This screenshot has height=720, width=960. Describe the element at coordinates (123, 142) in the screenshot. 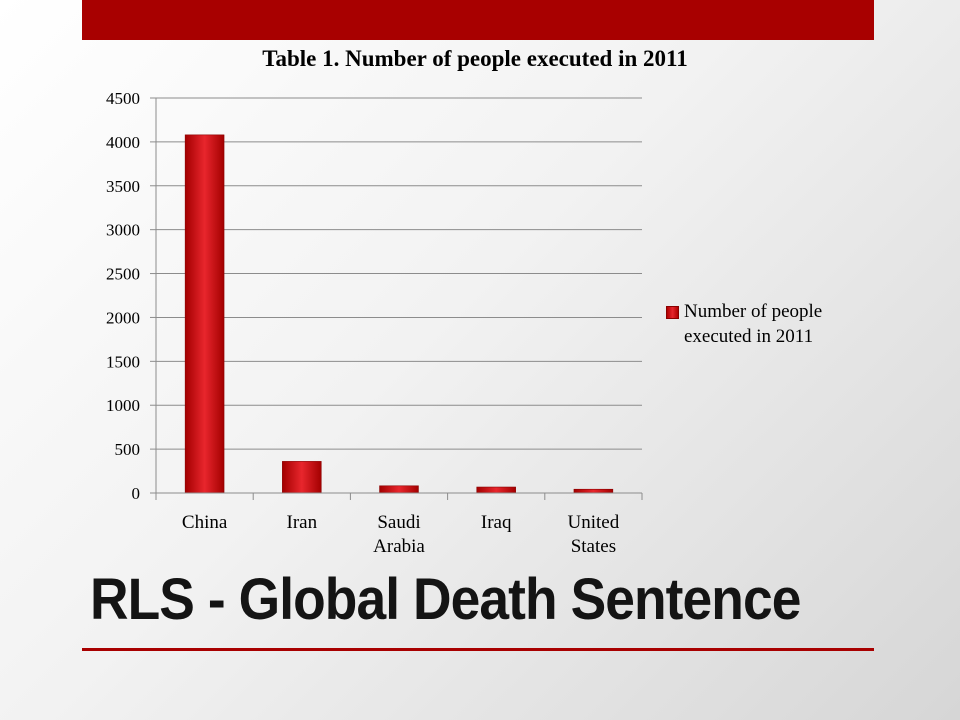

I see `y-tick-label: 4000` at that location.